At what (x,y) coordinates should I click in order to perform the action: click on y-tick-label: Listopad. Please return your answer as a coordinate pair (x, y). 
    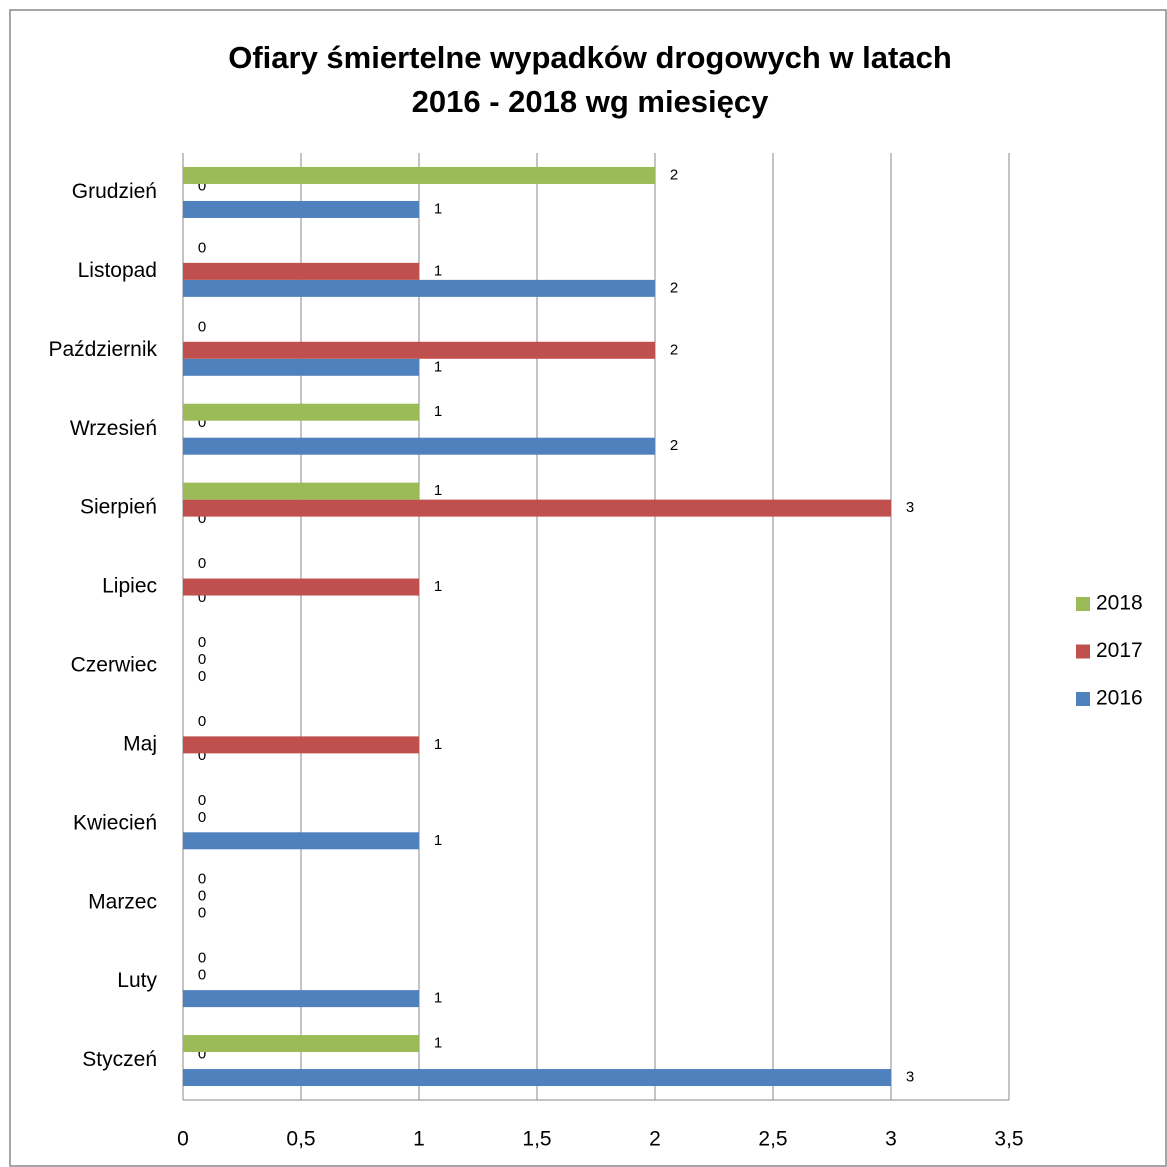
    Looking at the image, I should click on (117, 270).